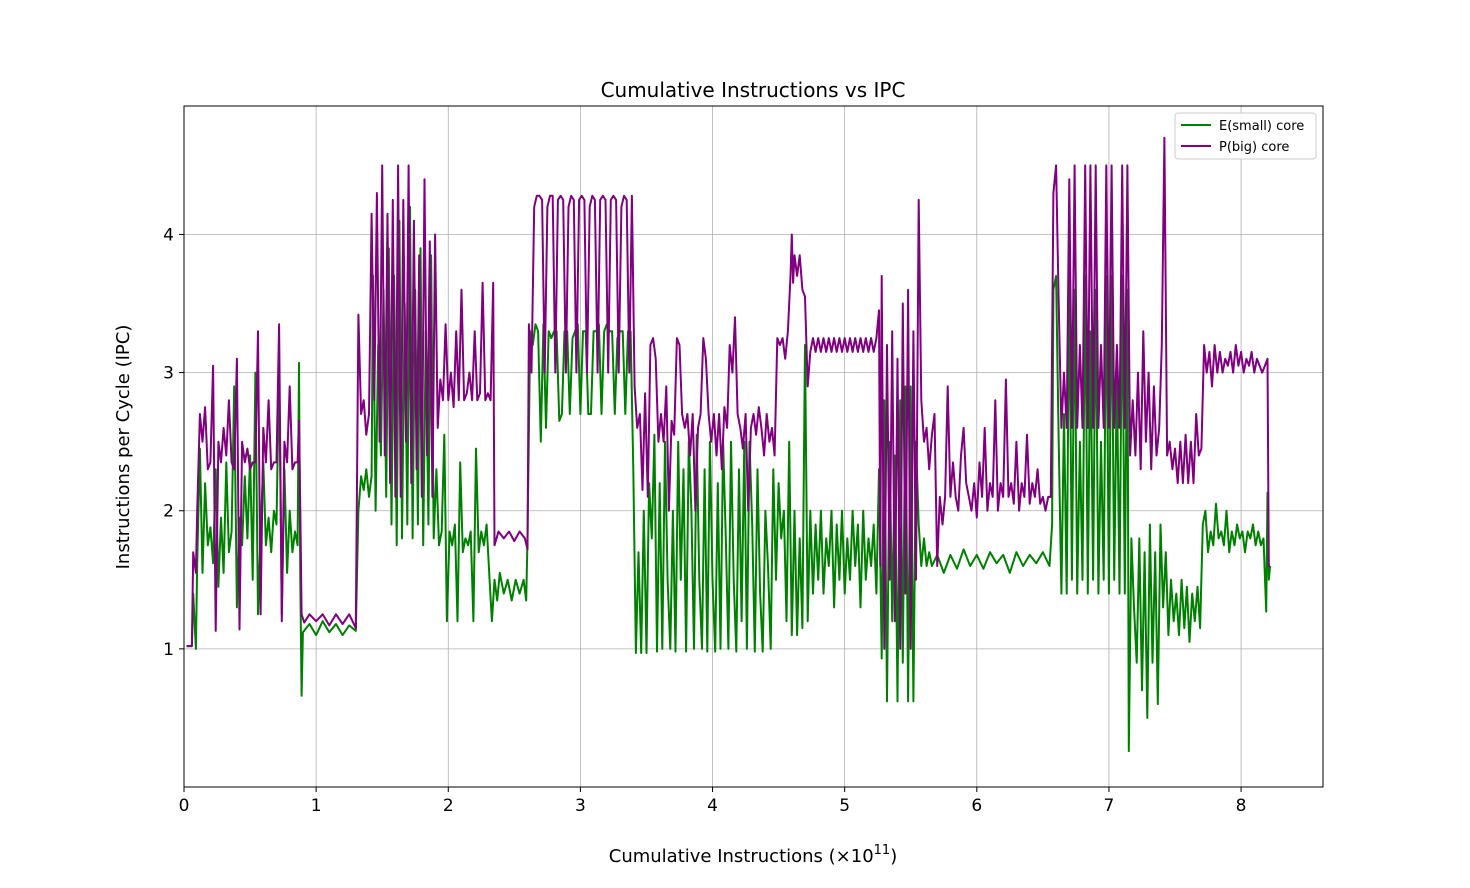 The height and width of the screenshot is (888, 1470). I want to click on x-axis-label: Cumulative Instructions (×1011), so click(753, 855).